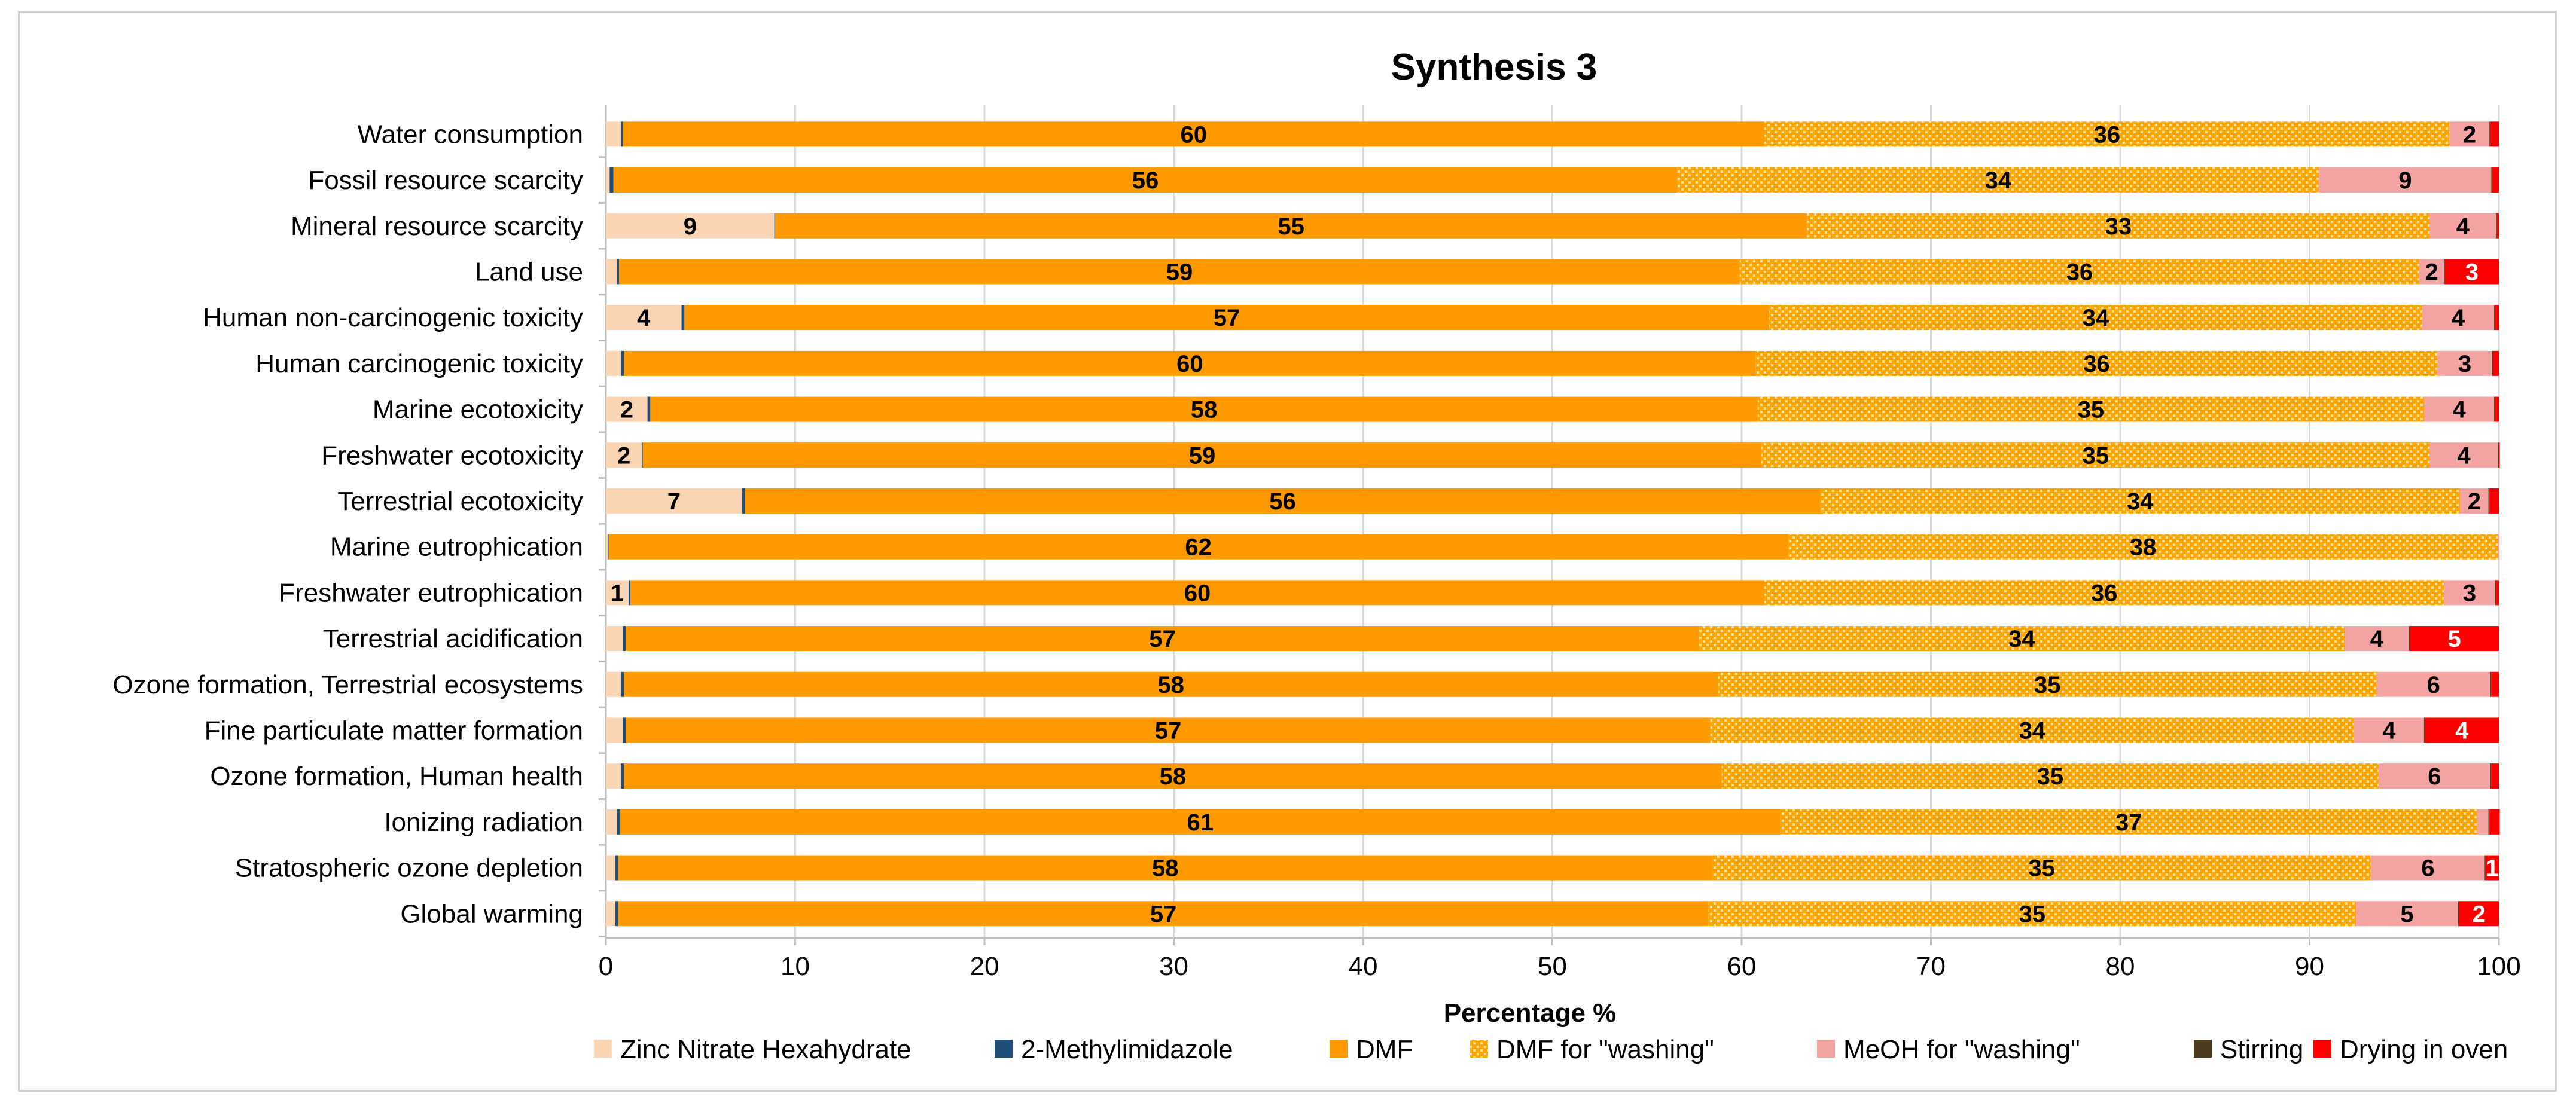 This screenshot has height=1109, width=2576. Describe the element at coordinates (674, 502) in the screenshot. I see `data-label: 7` at that location.